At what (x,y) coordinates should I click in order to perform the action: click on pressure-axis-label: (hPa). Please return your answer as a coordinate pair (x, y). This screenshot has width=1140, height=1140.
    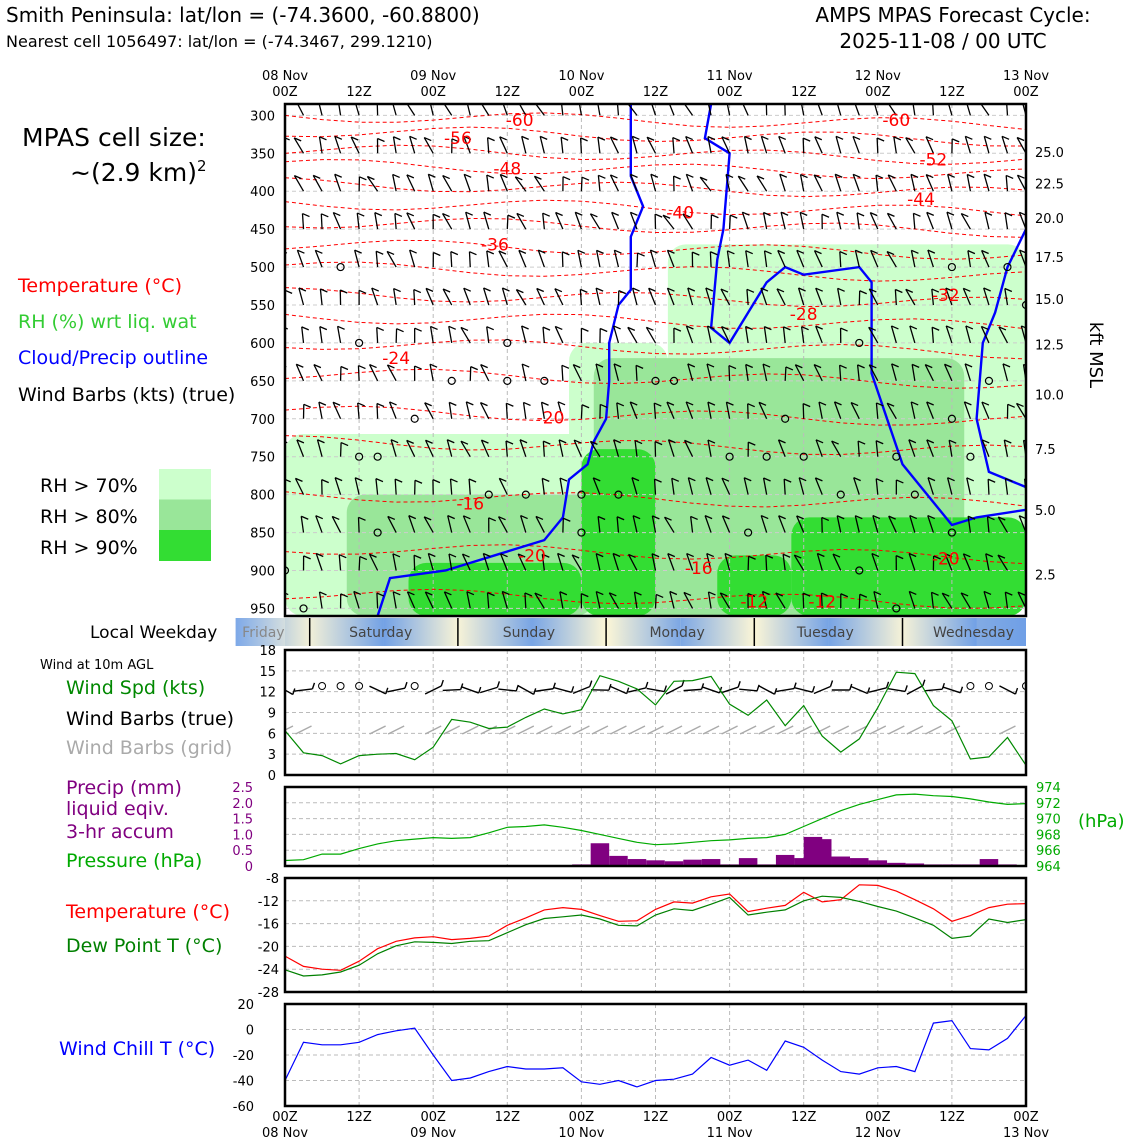
    Looking at the image, I should click on (1101, 821).